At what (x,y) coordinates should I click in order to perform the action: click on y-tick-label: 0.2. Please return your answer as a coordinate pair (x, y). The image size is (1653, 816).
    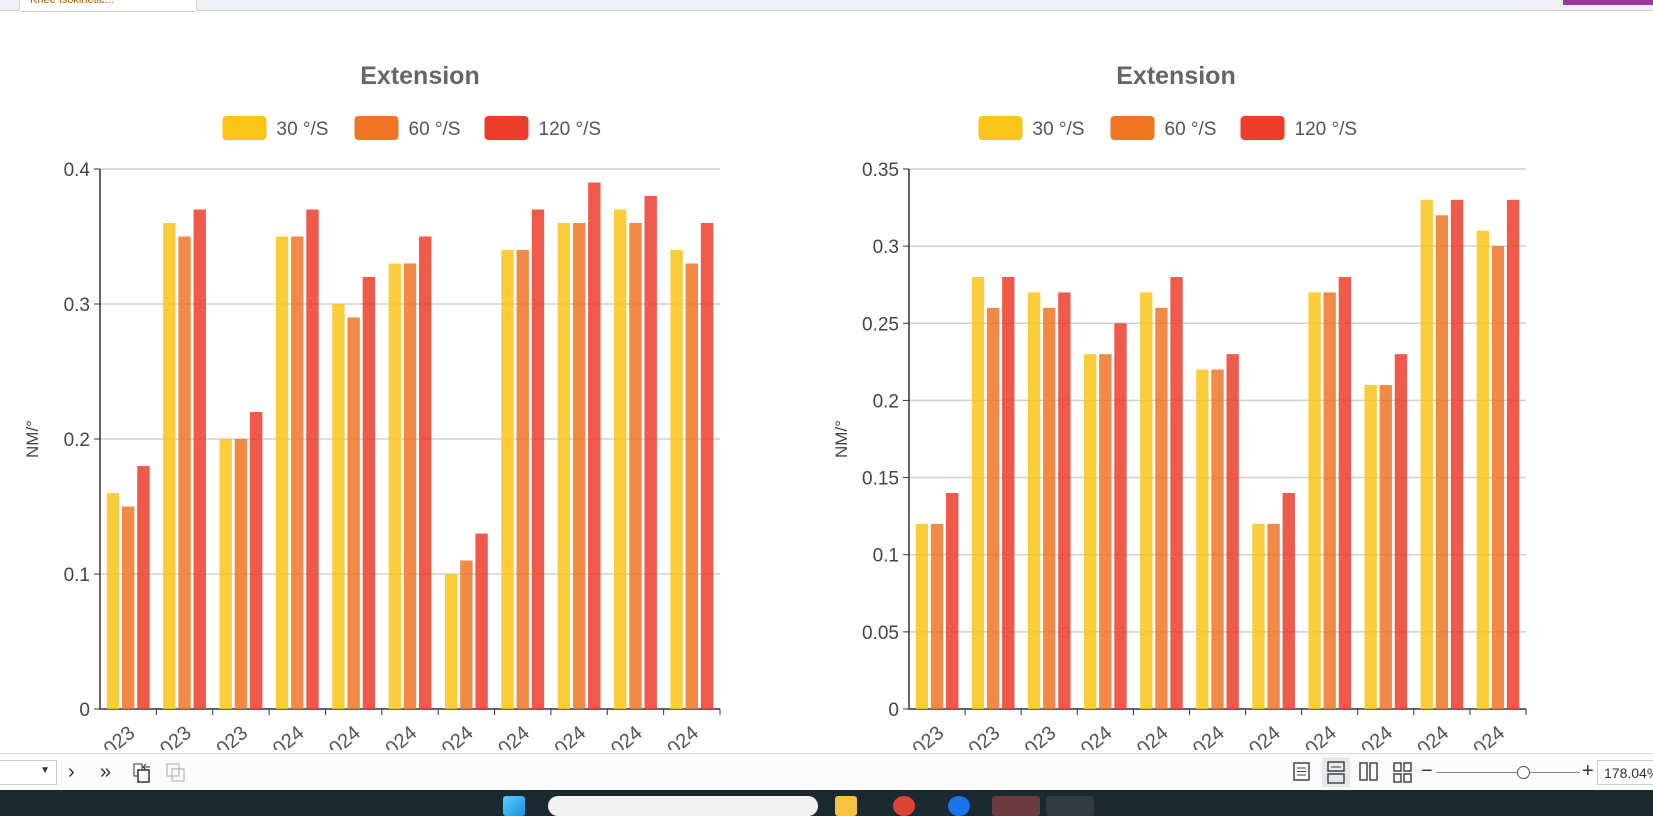
    Looking at the image, I should click on (886, 401).